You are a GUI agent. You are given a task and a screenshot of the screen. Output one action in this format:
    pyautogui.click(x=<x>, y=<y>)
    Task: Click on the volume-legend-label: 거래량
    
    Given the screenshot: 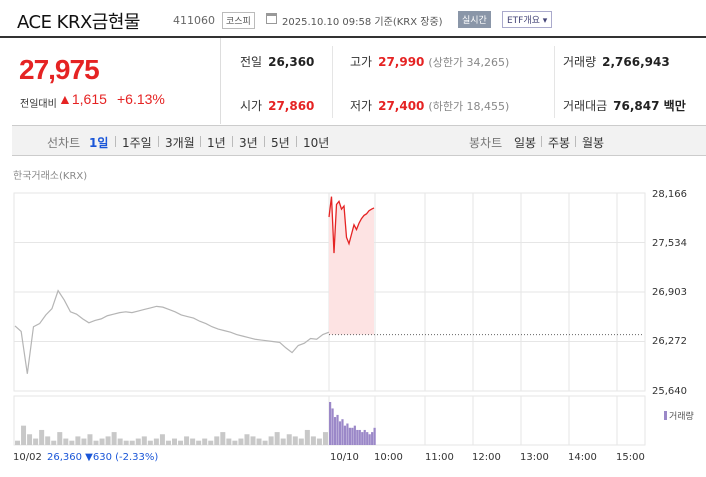 What is the action you would take?
    pyautogui.click(x=681, y=417)
    